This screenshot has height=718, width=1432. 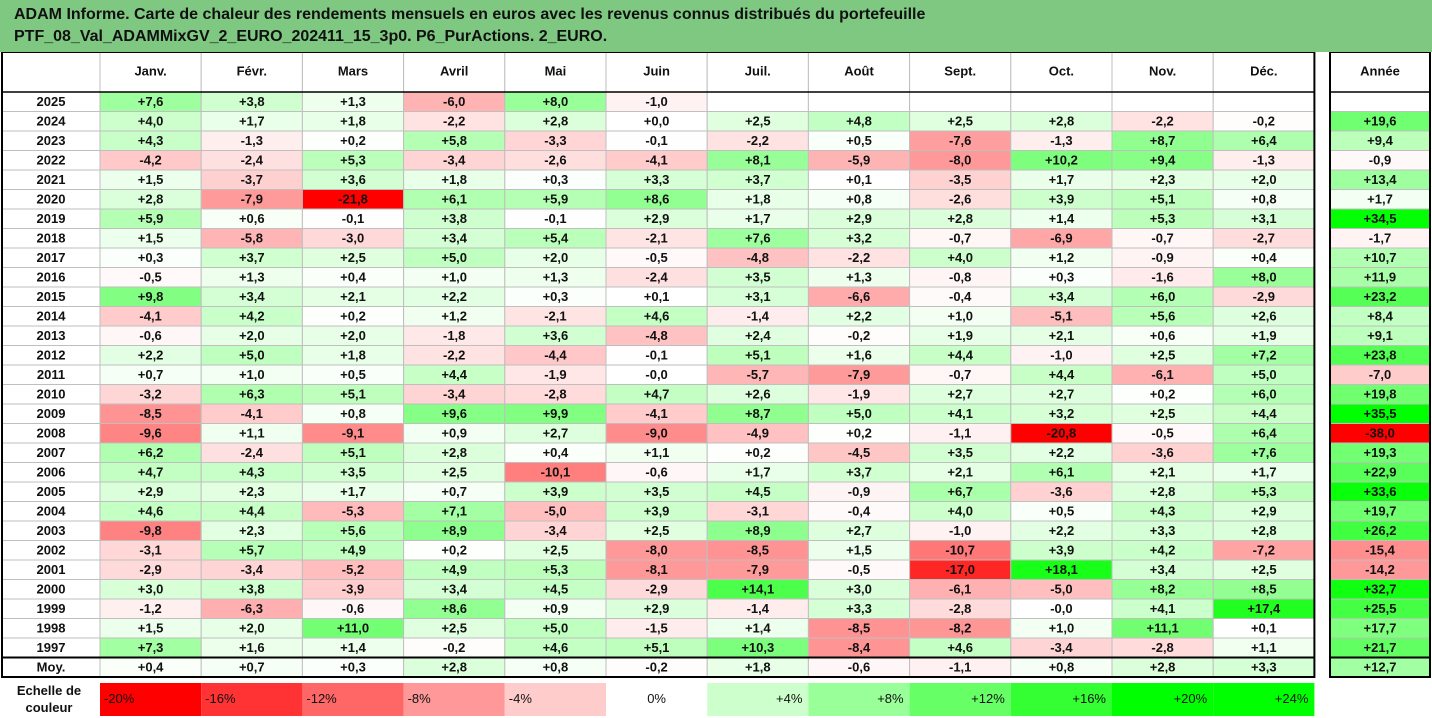 I want to click on cell-value: -3,1, so click(x=150, y=550).